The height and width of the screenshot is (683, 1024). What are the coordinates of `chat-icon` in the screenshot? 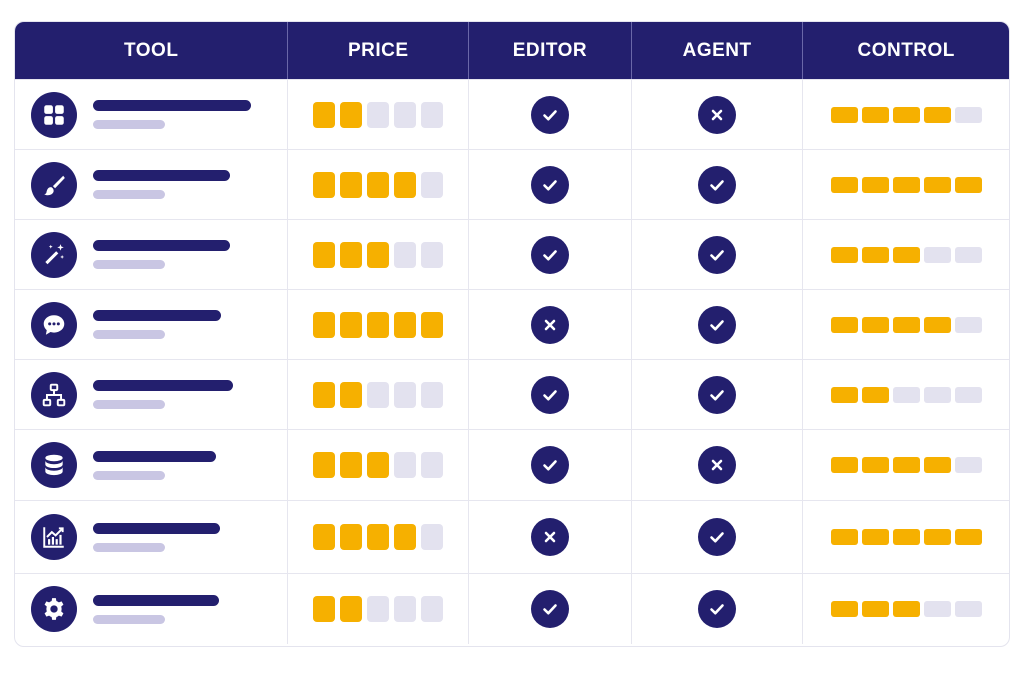 It's located at (54, 324).